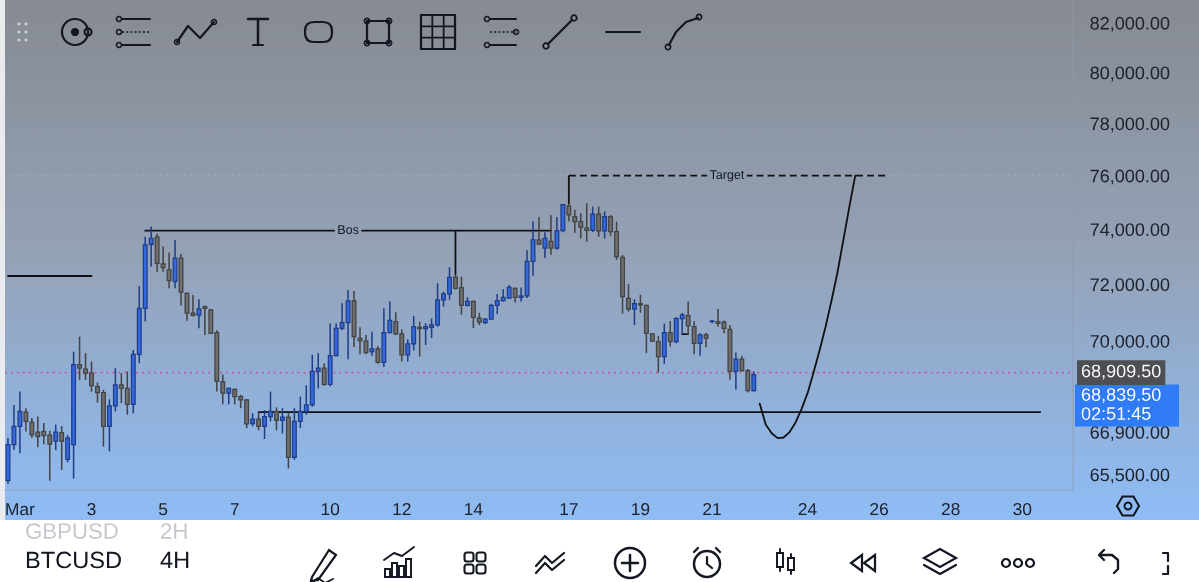 The width and height of the screenshot is (1199, 582). I want to click on x-tick-label: 19, so click(641, 509).